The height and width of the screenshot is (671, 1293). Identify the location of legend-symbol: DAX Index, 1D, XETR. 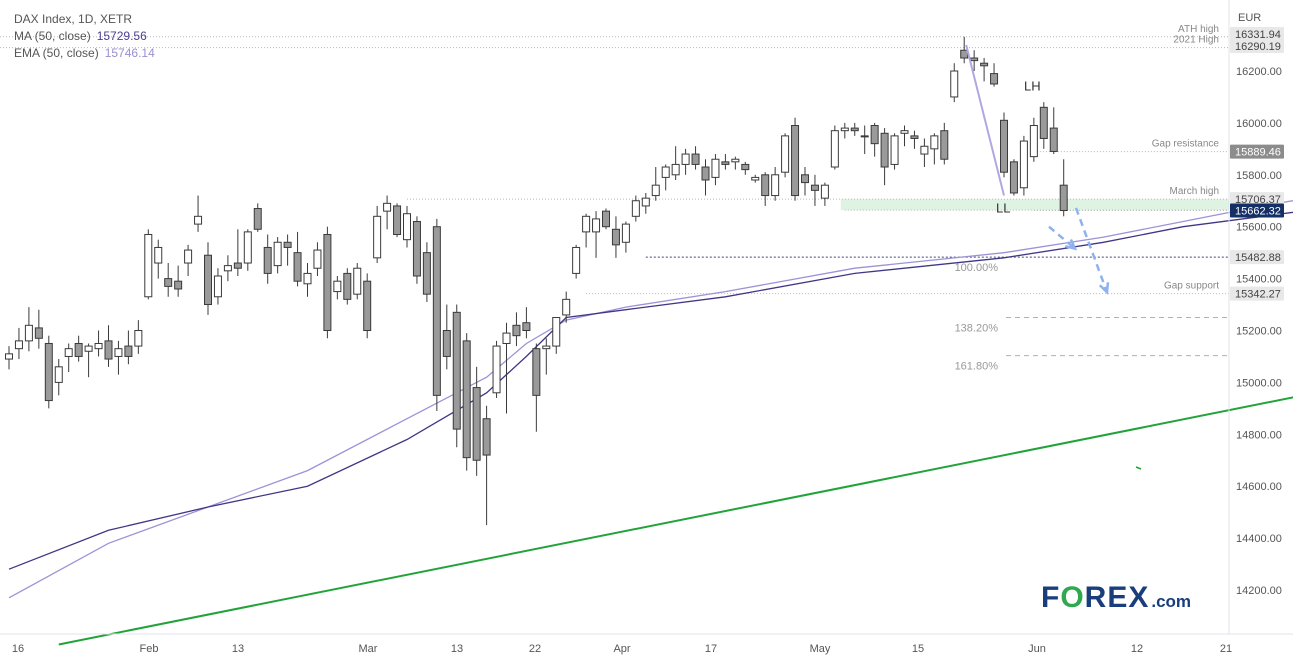
(73, 19).